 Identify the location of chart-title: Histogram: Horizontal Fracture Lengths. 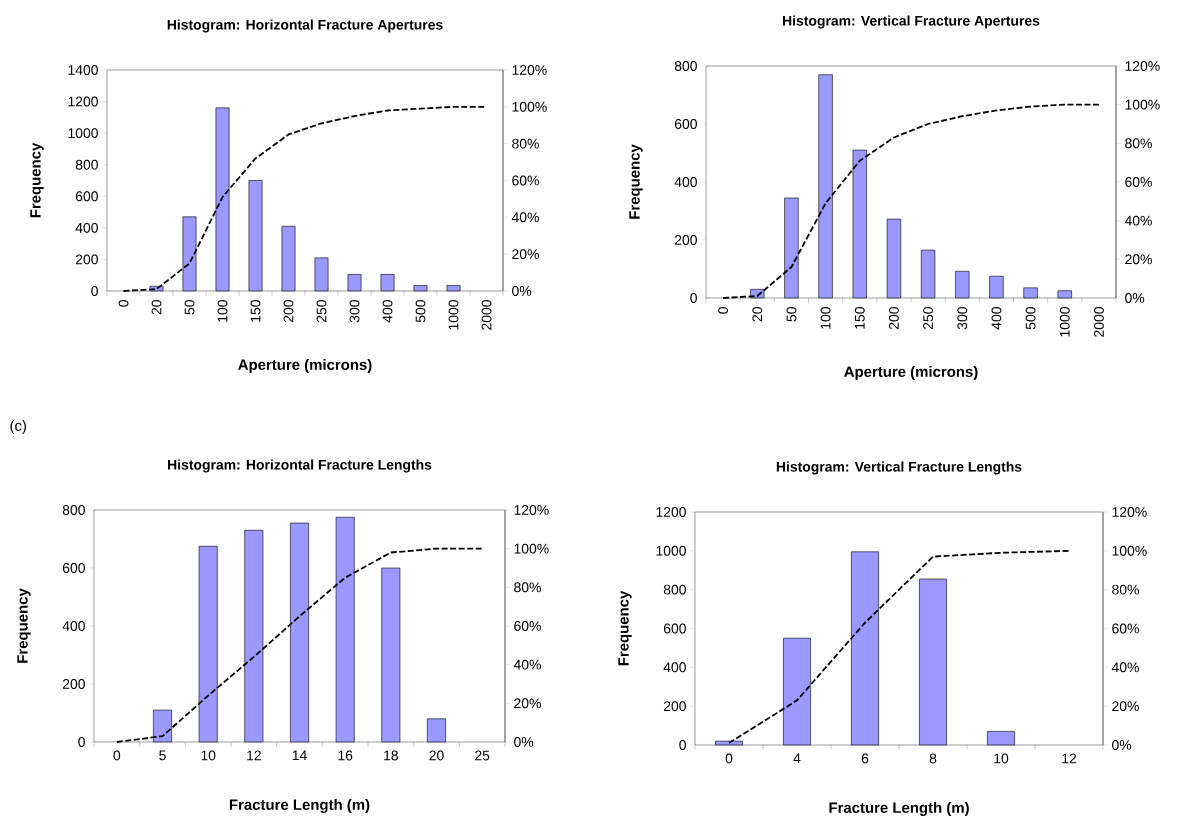
(300, 466).